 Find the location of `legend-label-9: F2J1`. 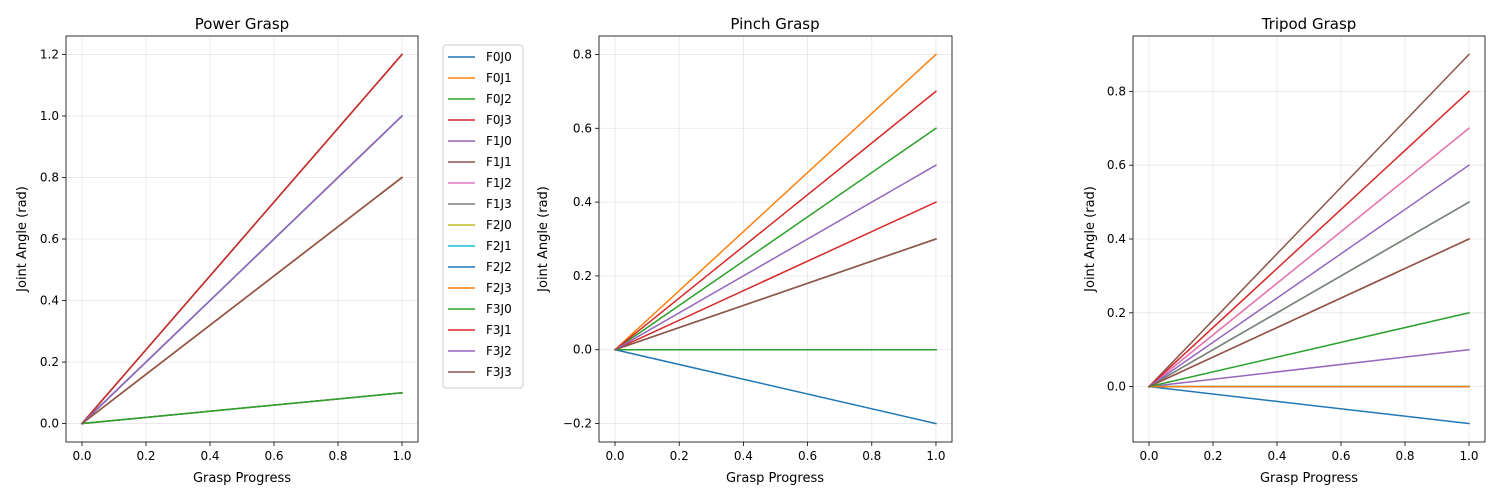

legend-label-9: F2J1 is located at coordinates (499, 246).